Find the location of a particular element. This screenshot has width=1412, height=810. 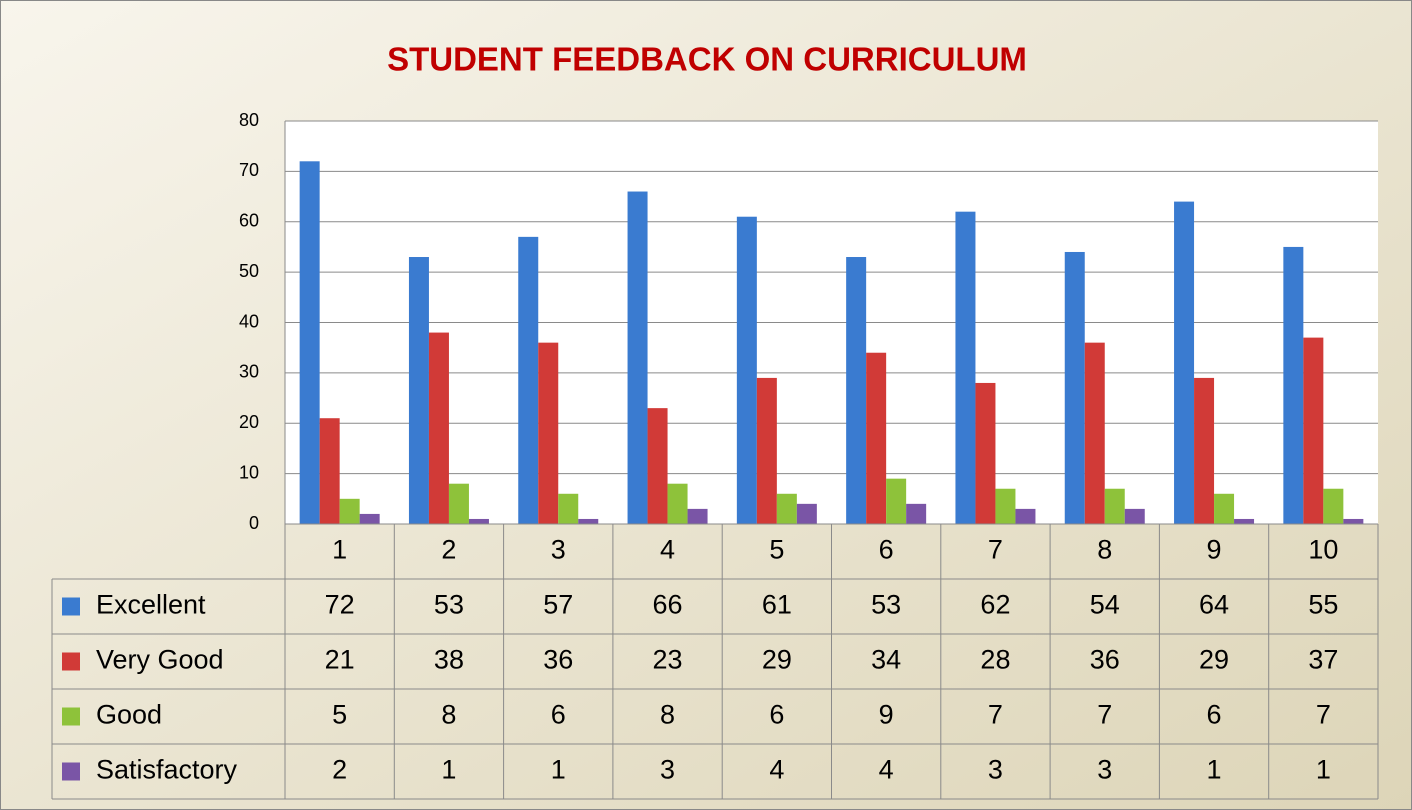

chart-title: STUDENT FEEDBACK ON CURRICULUM is located at coordinates (707, 59).